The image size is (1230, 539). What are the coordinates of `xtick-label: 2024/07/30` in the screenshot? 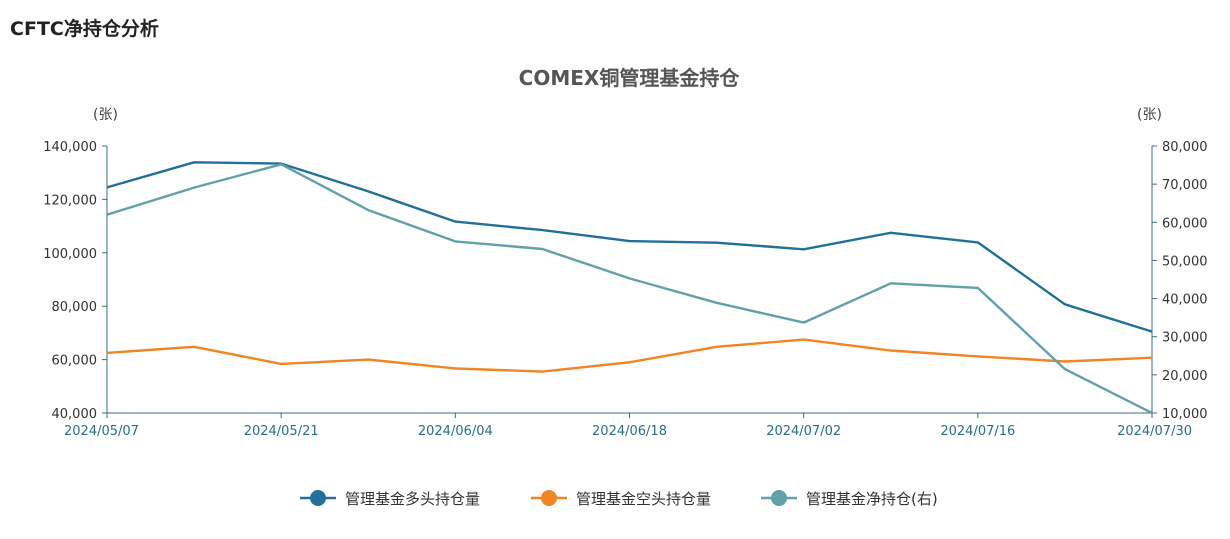 It's located at (1154, 431).